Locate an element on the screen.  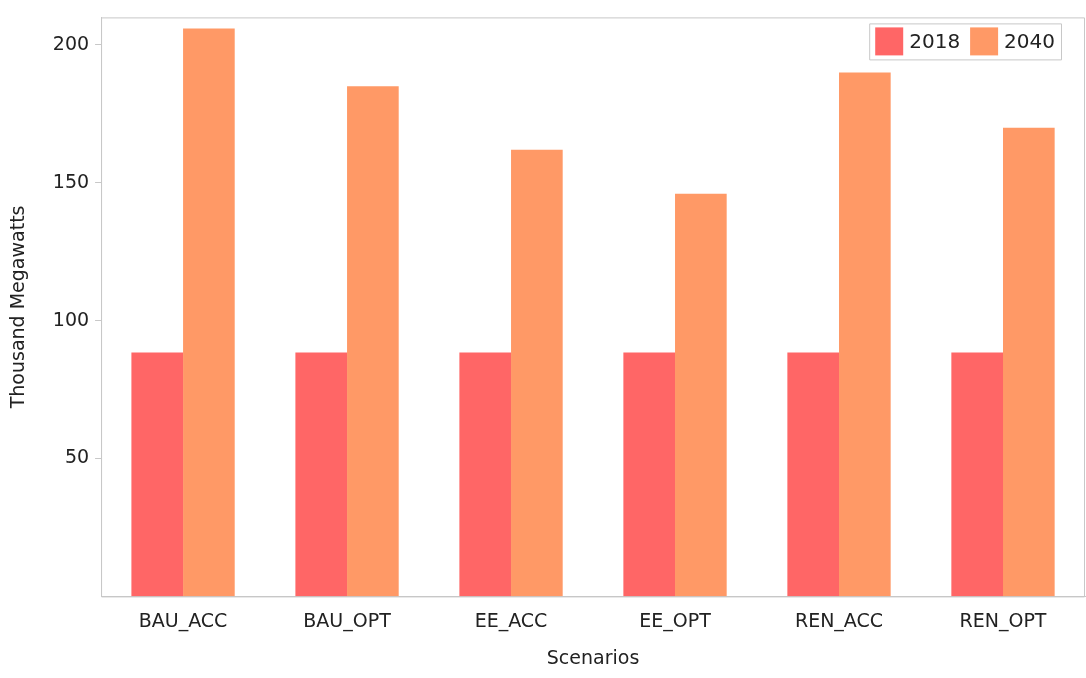
y-axis-title: Thousand Megawatts is located at coordinates (17, 307).